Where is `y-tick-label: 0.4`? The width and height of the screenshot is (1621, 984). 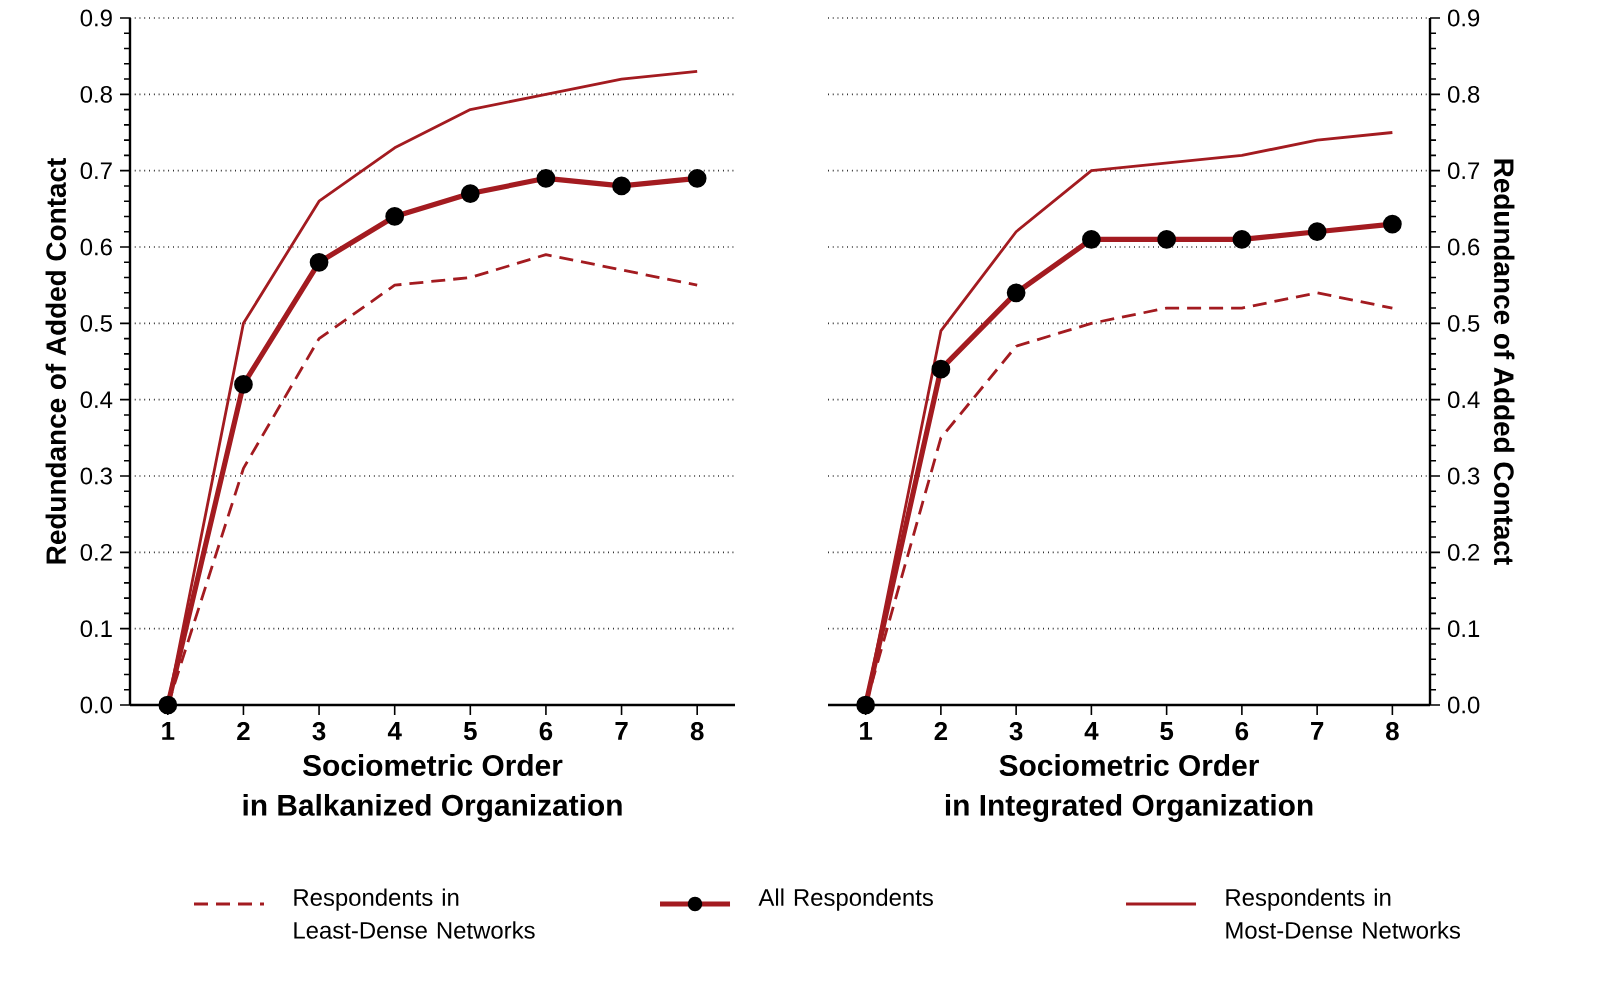
y-tick-label: 0.4 is located at coordinates (96, 400).